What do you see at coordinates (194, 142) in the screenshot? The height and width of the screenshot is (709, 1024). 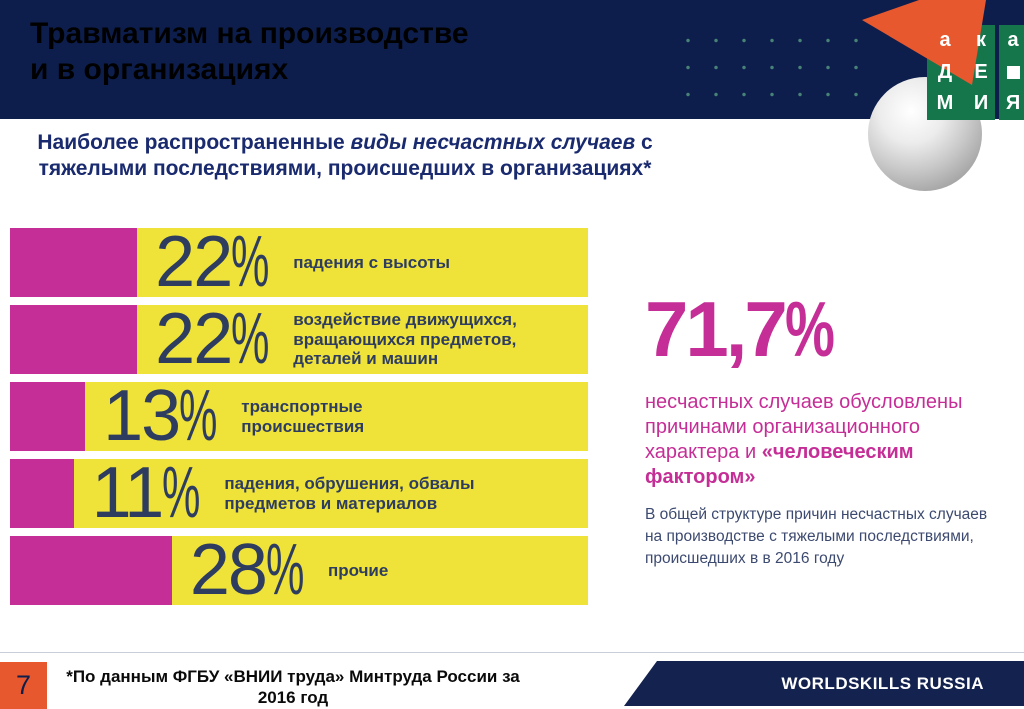 I see `chart-title-part1: Наиболее распространенные` at bounding box center [194, 142].